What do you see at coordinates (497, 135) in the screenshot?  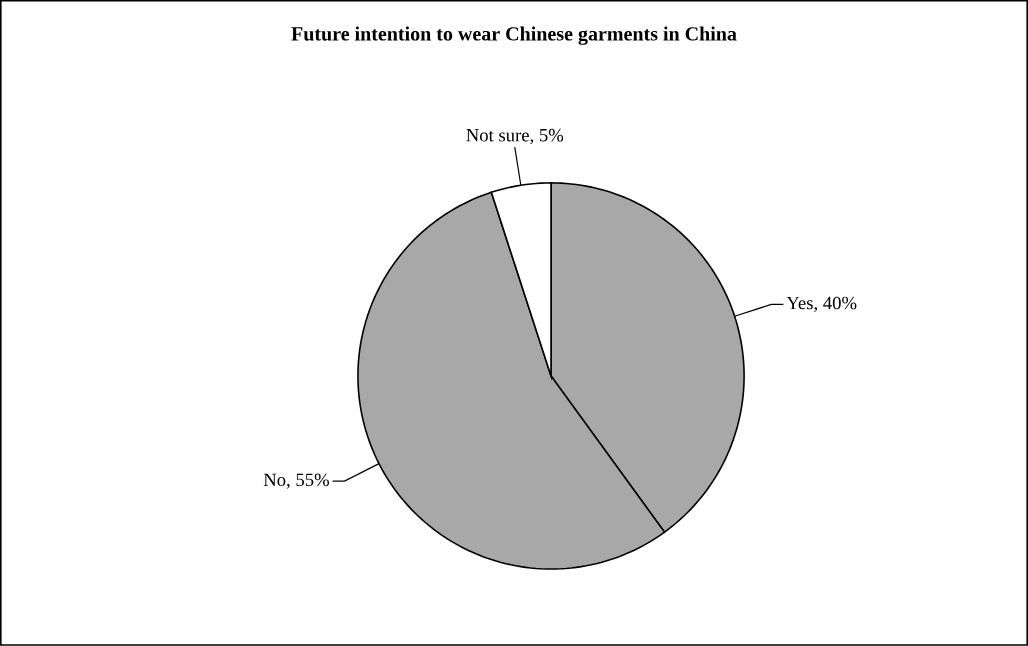 I see `slice-label: Not sure` at bounding box center [497, 135].